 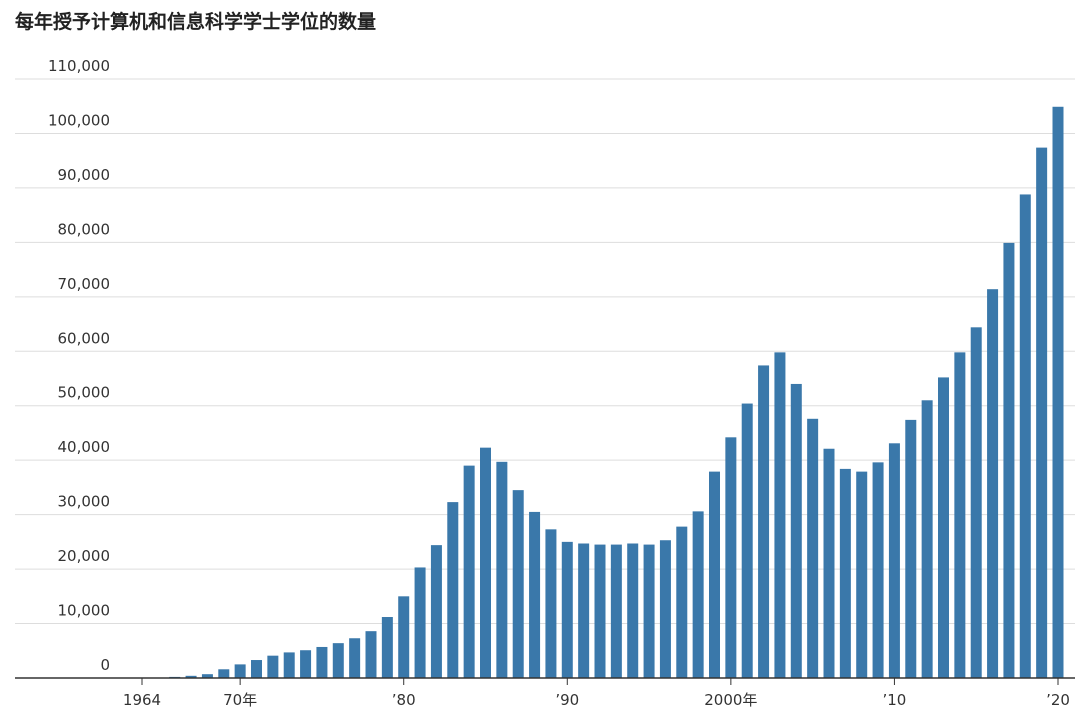 What do you see at coordinates (84, 393) in the screenshot?
I see `y-tick-label: 50,000` at bounding box center [84, 393].